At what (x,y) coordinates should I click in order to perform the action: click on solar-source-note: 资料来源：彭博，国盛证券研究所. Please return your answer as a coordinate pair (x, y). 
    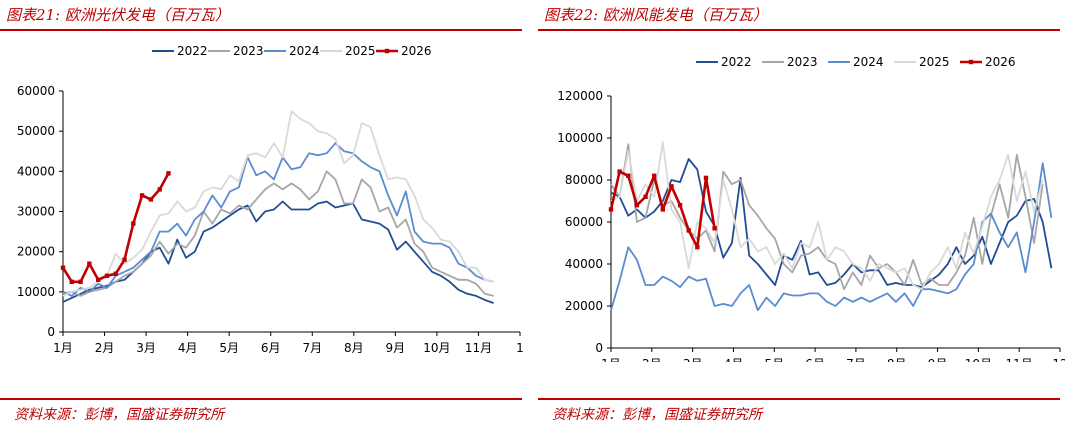
    Looking at the image, I should click on (119, 415).